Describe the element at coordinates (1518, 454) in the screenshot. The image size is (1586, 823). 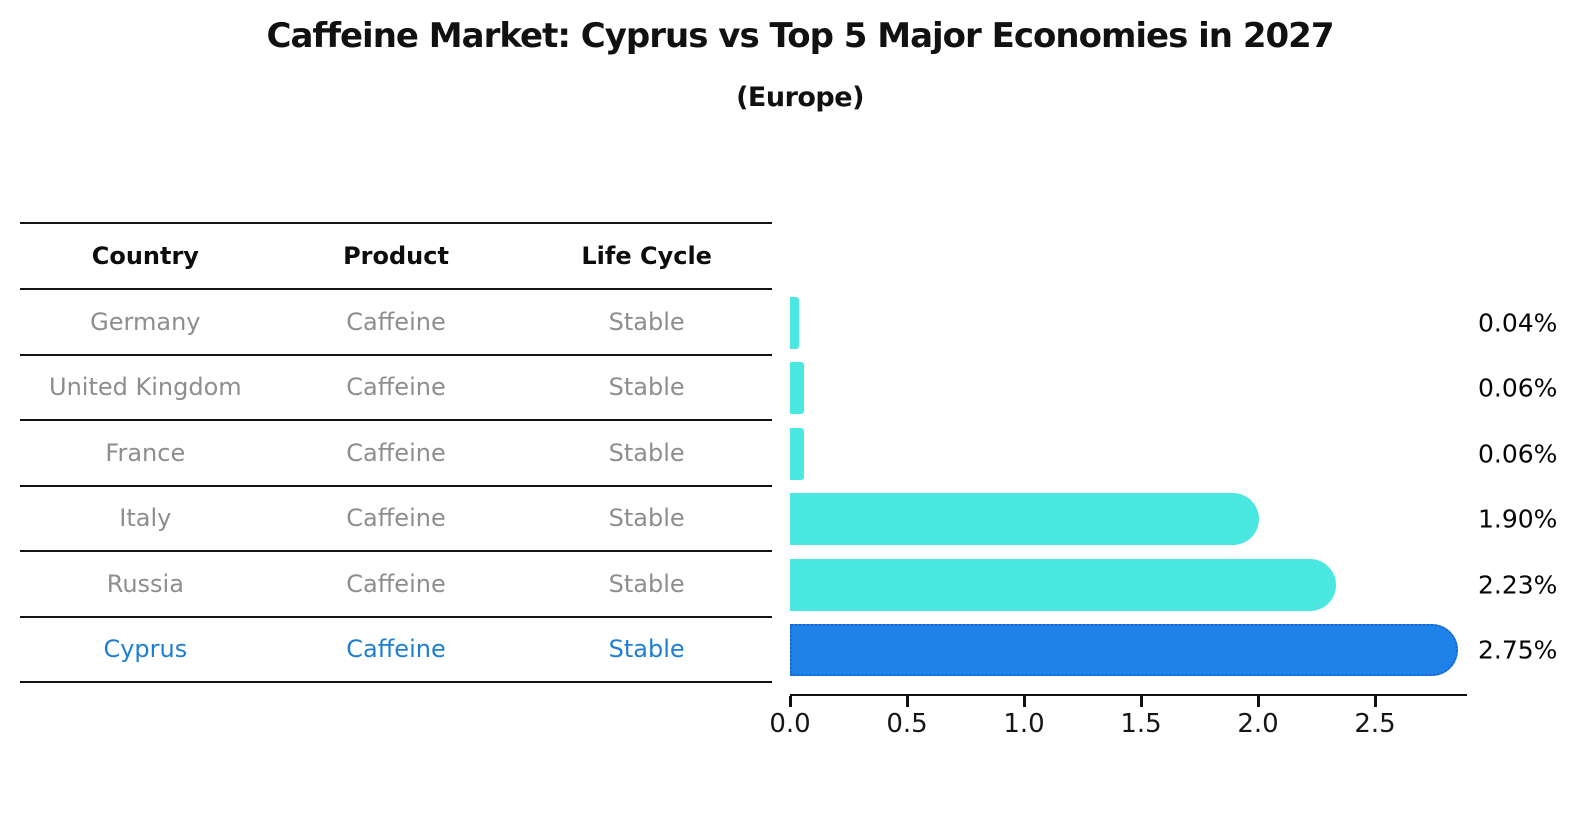
I see `value-label-france: 0.06%` at that location.